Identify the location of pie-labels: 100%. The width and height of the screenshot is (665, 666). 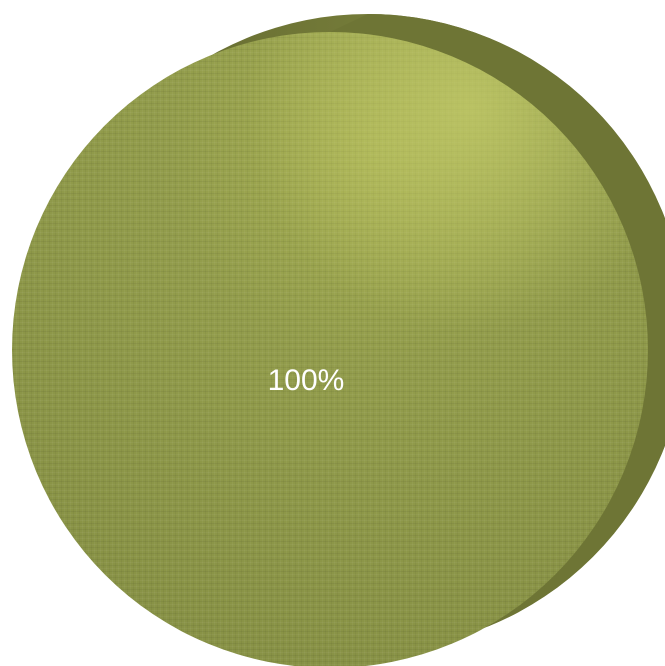
(306, 380).